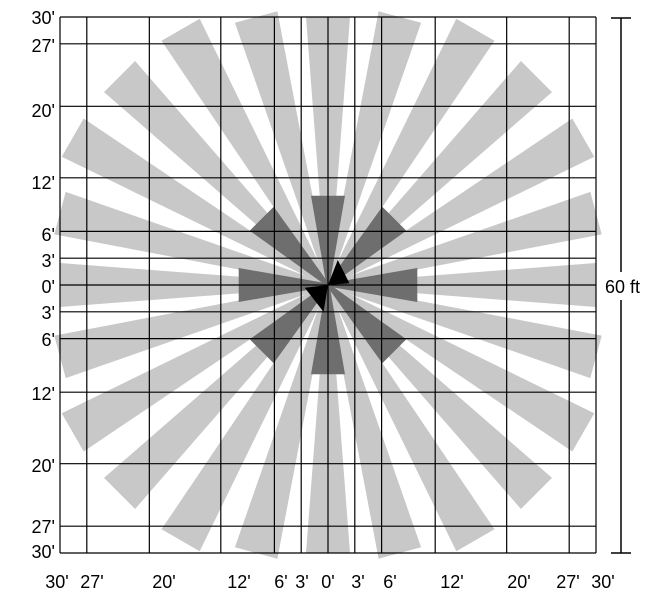  Describe the element at coordinates (622, 287) in the screenshot. I see `dimension-label: 60 ft` at that location.